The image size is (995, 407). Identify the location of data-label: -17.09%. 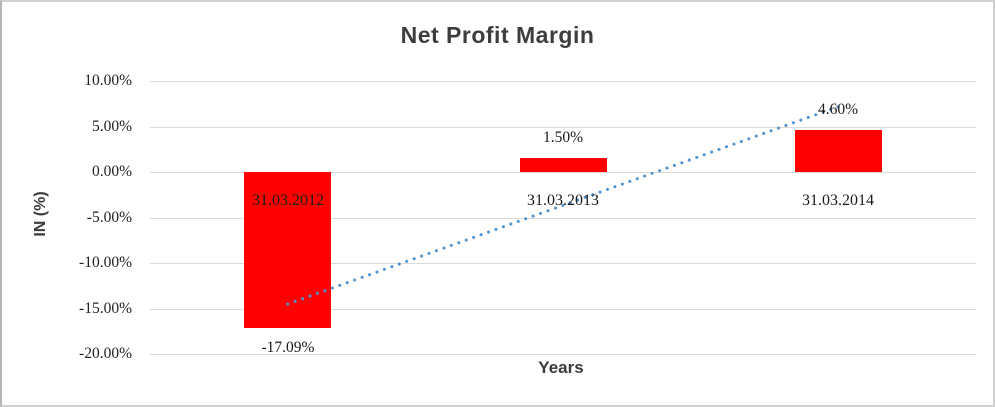
(288, 347).